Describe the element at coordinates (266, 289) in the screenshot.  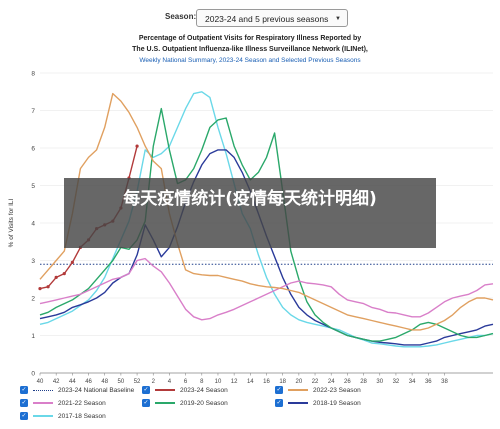
I see `series-line-2021-22-season` at that location.